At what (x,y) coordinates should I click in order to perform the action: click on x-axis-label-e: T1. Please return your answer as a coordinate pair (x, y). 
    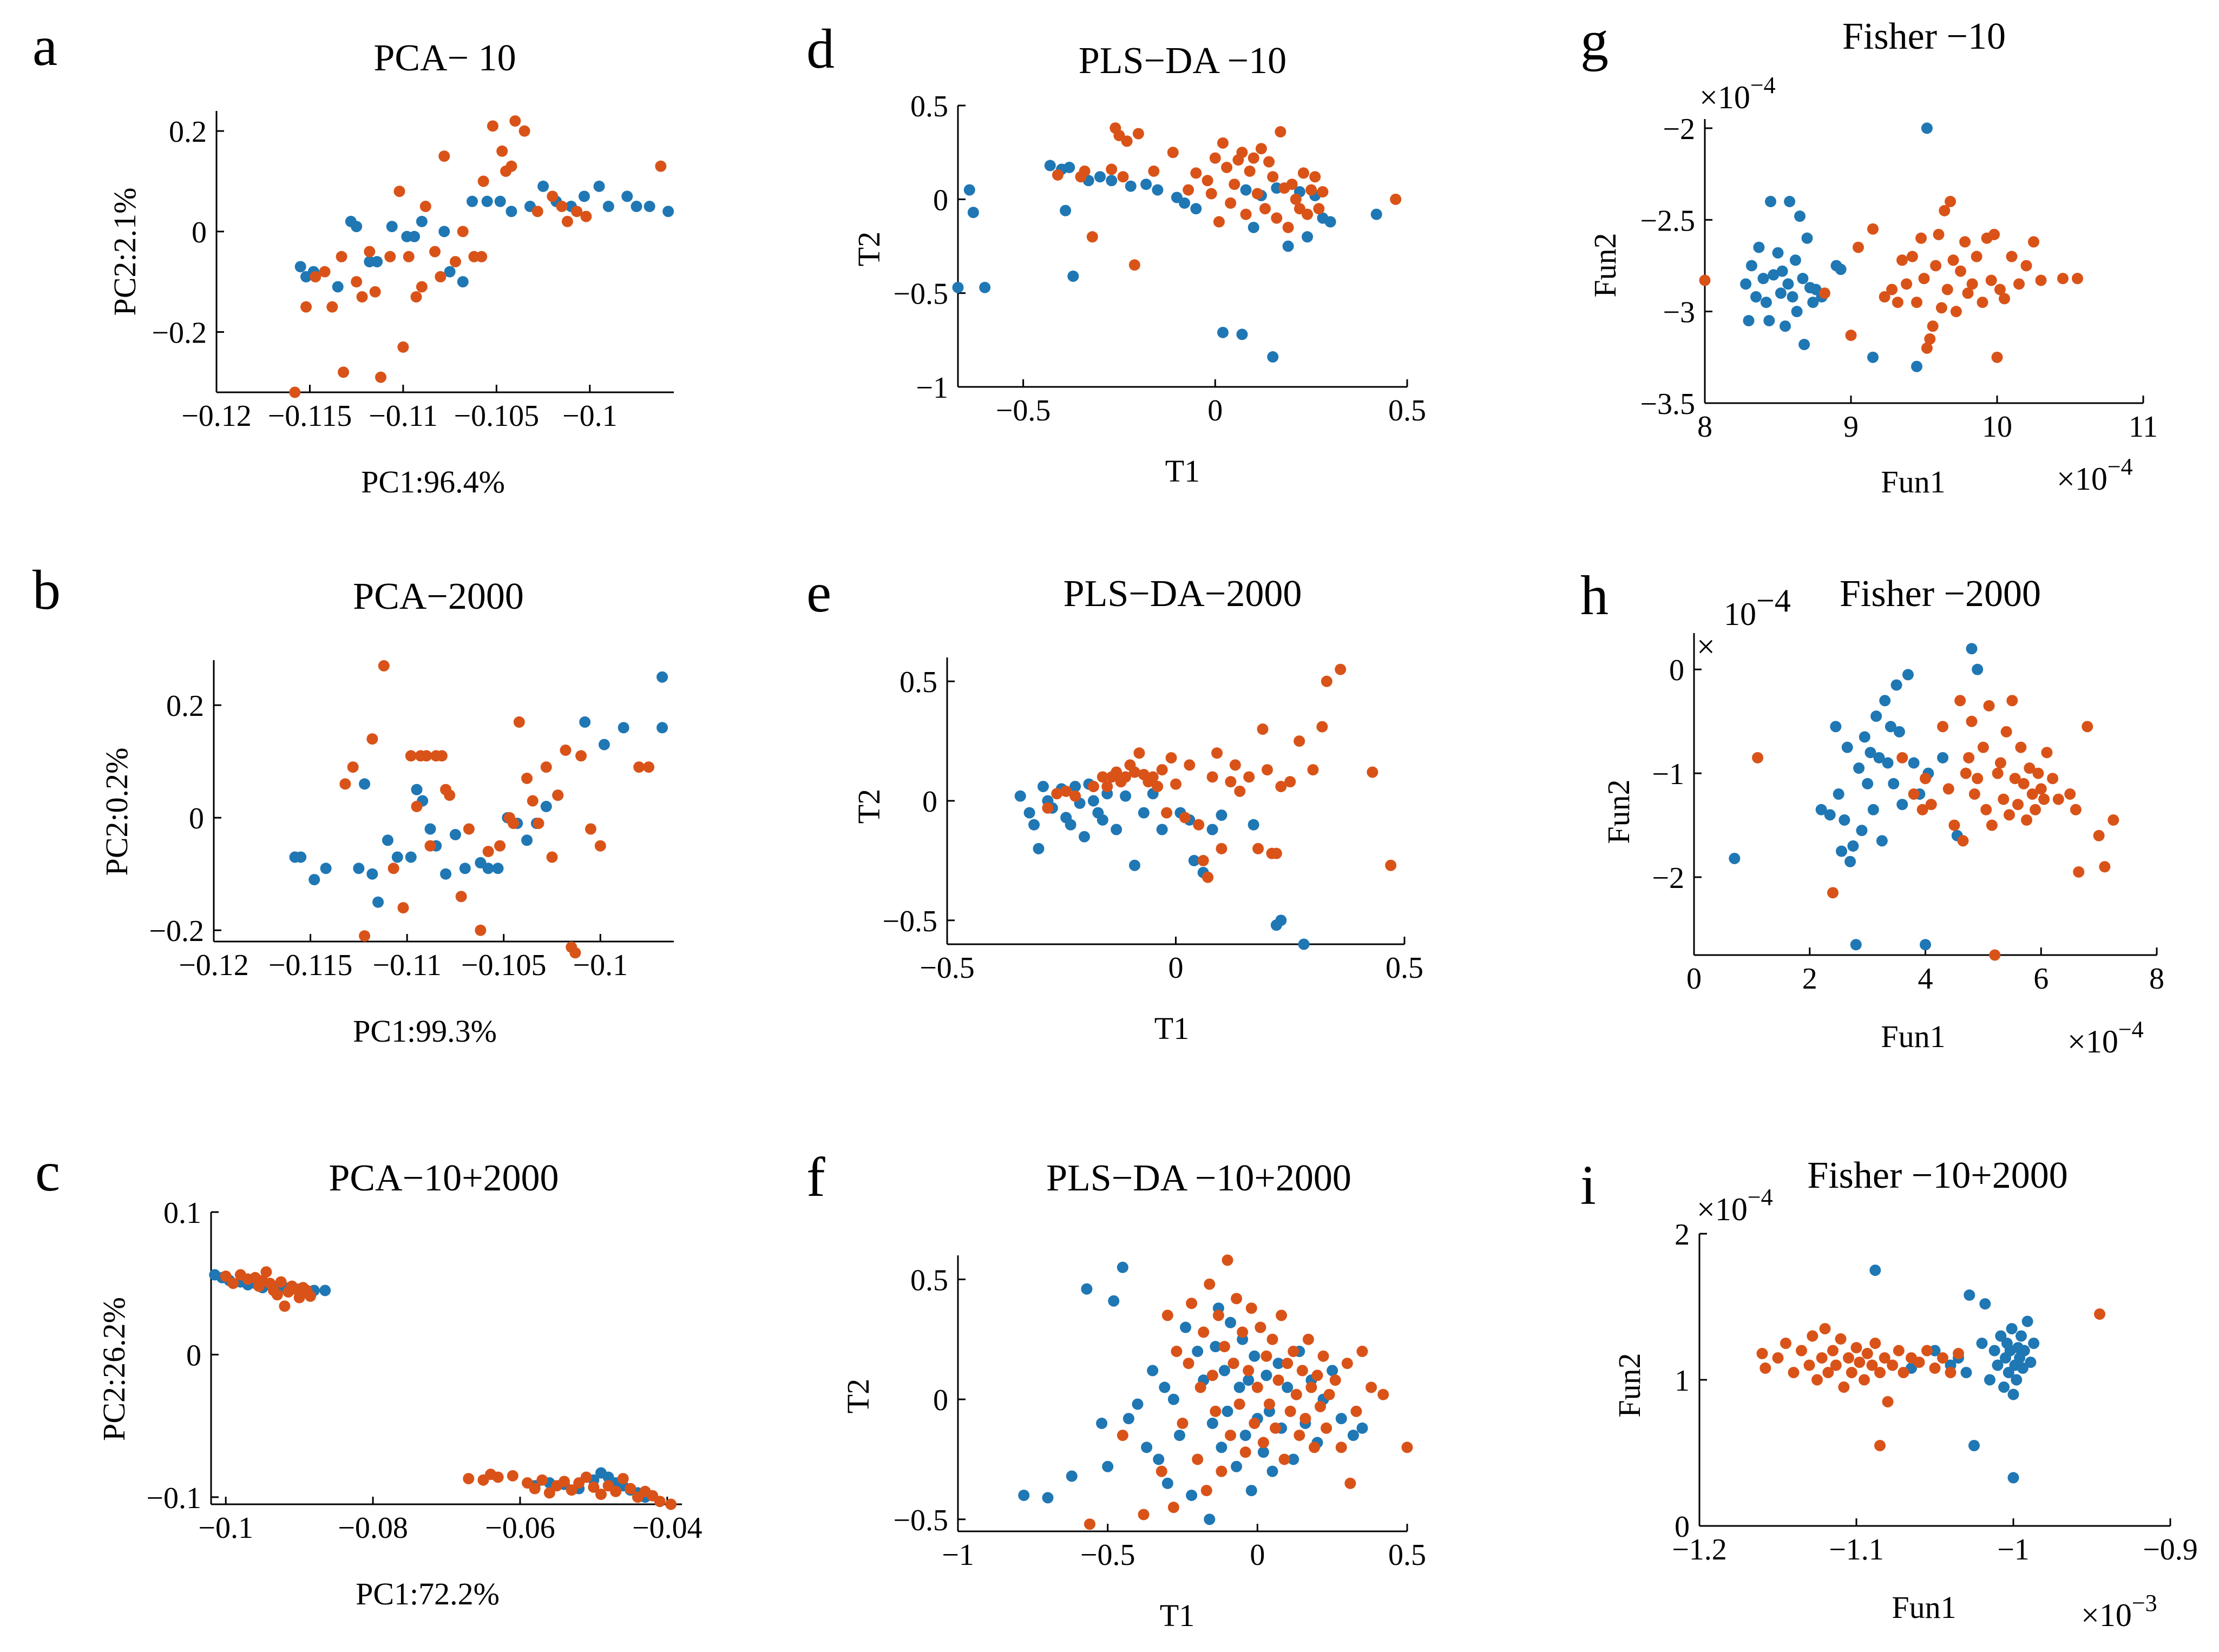
    Looking at the image, I should click on (1171, 1028).